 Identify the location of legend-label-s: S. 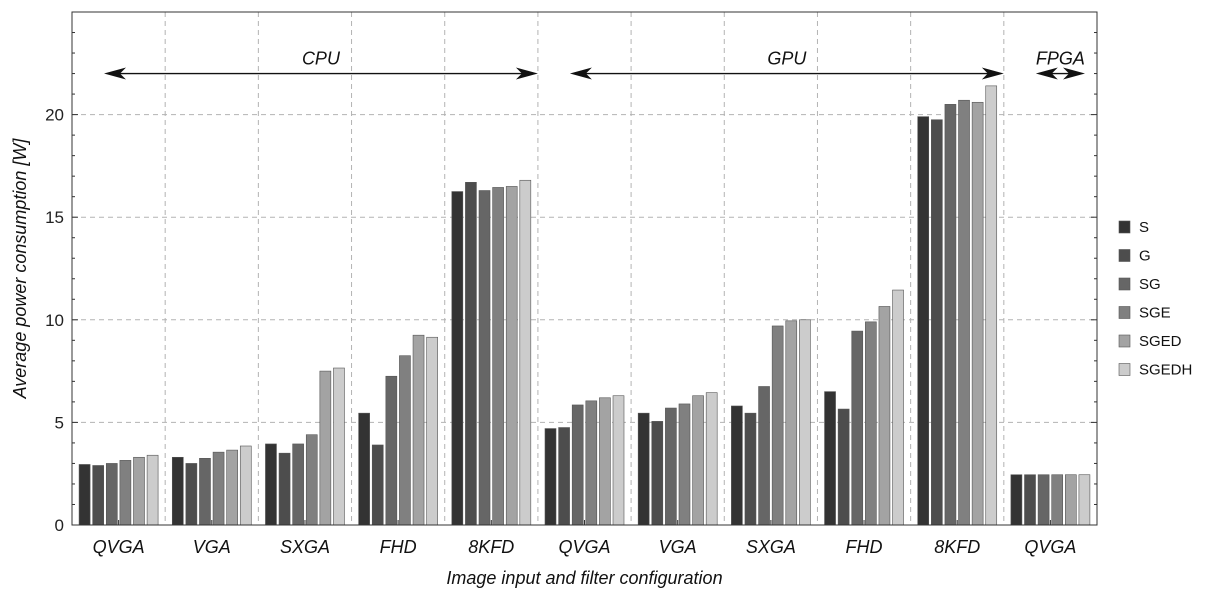
(1144, 227).